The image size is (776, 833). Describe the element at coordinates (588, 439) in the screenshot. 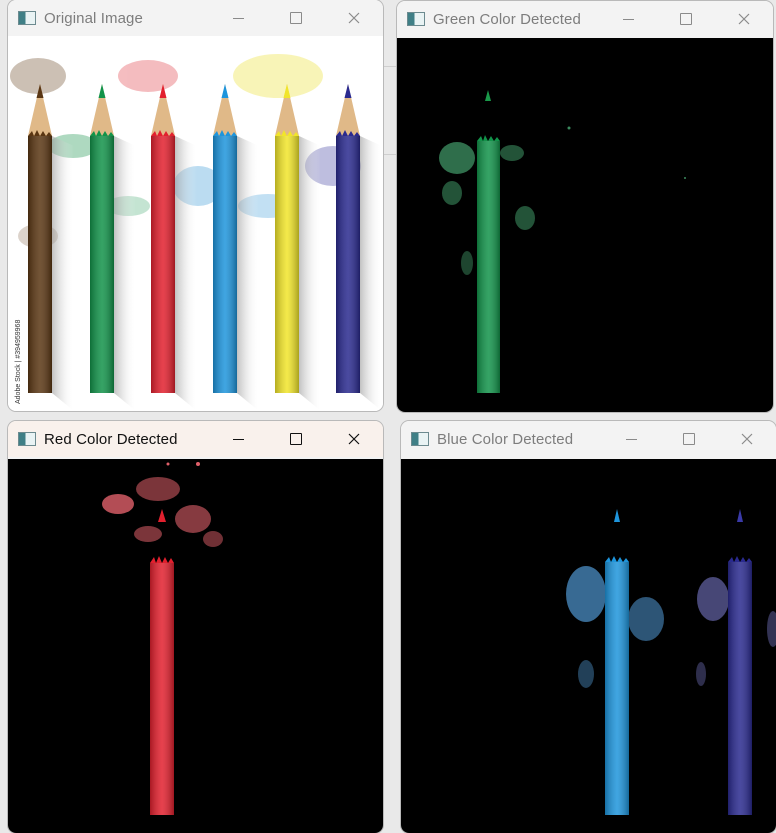

I see `title-bar: Blue Color Detected` at that location.